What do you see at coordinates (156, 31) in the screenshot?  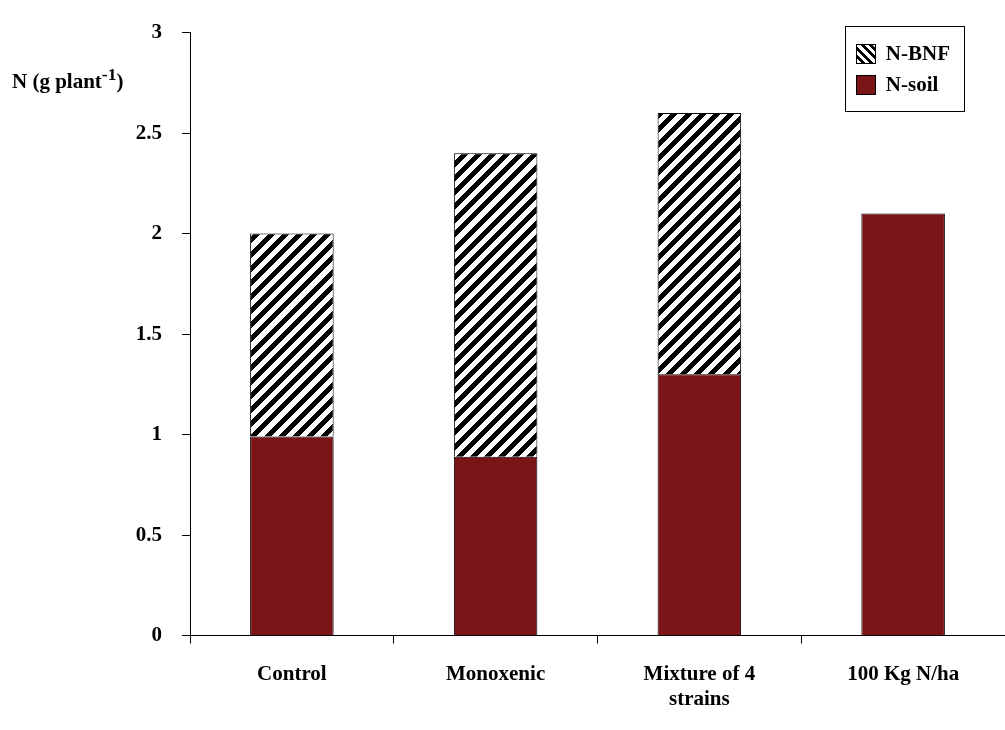 I see `y-tick-label: 3` at bounding box center [156, 31].